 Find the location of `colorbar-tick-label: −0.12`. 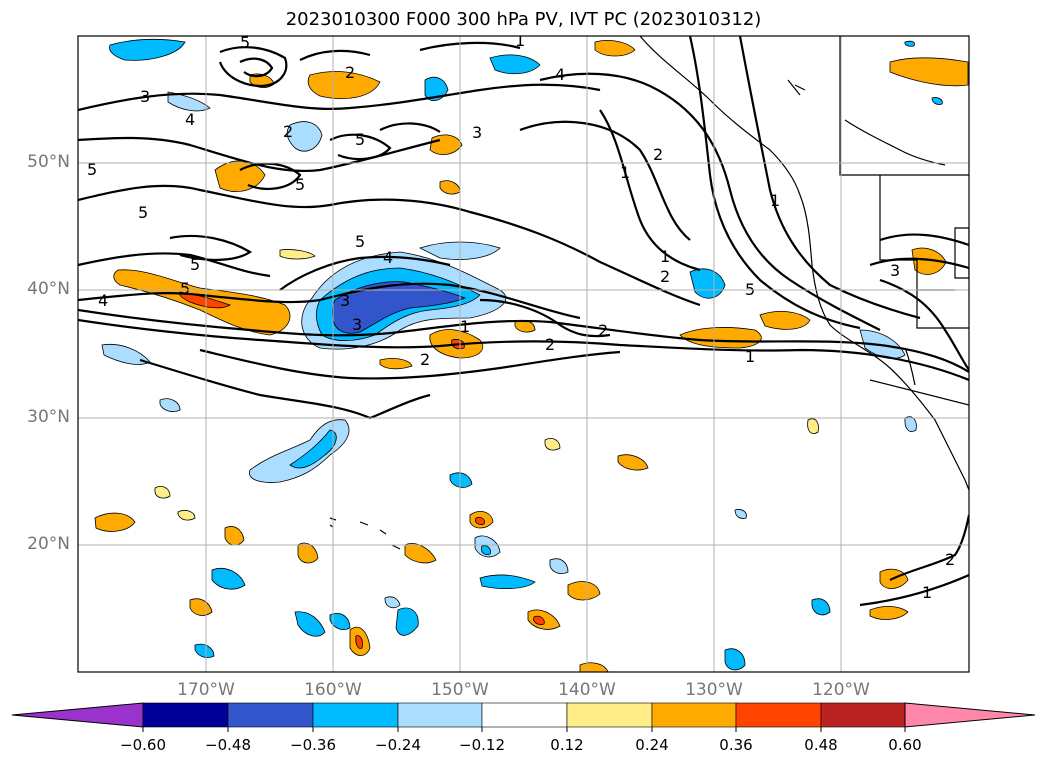

colorbar-tick-label: −0.12 is located at coordinates (482, 745).